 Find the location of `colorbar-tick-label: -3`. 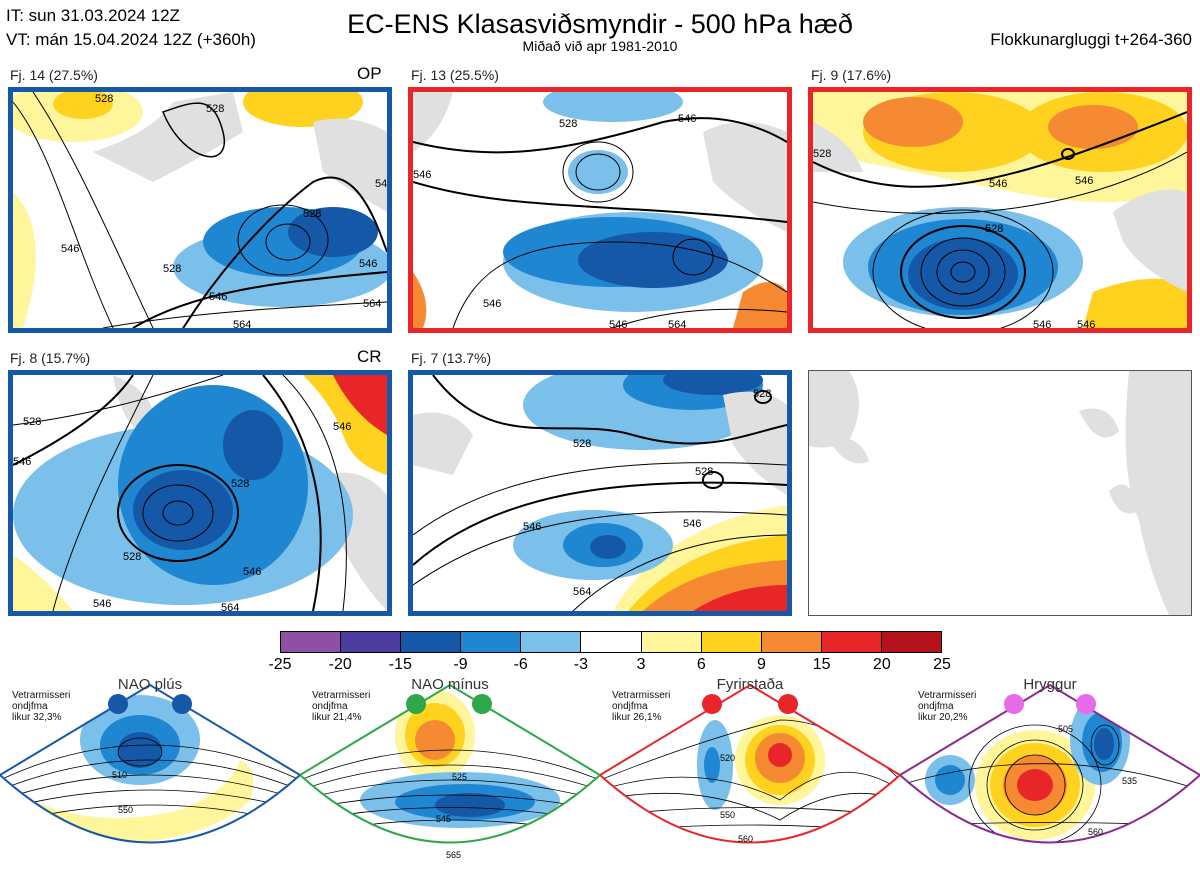

colorbar-tick-label: -3 is located at coordinates (581, 664).